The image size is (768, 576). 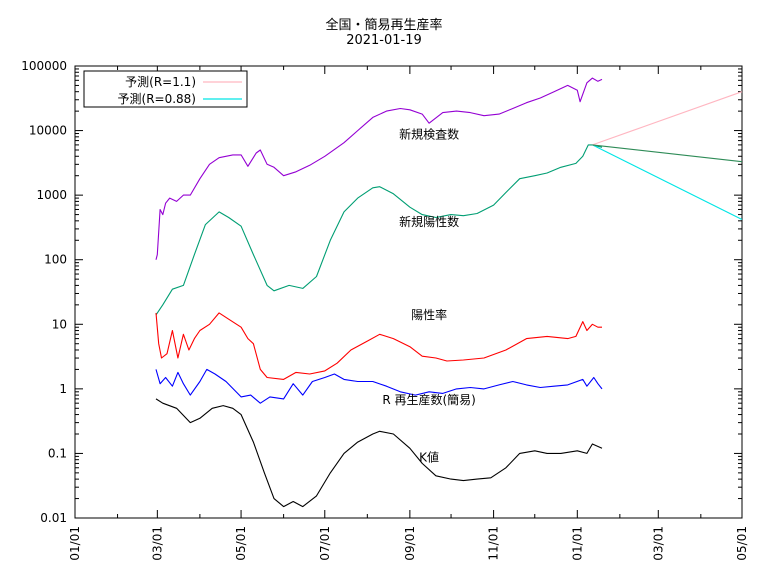 I want to click on y-tick-label: 0.01, so click(x=53, y=518).